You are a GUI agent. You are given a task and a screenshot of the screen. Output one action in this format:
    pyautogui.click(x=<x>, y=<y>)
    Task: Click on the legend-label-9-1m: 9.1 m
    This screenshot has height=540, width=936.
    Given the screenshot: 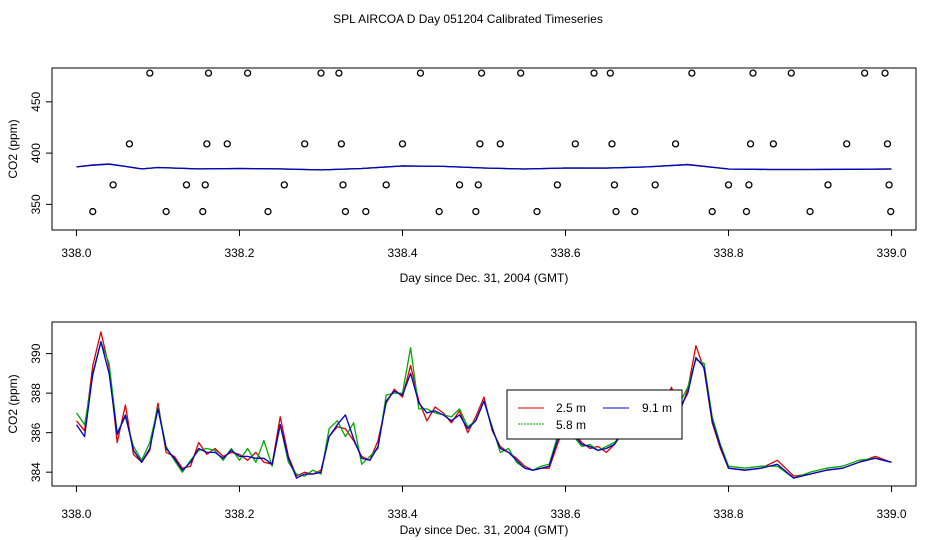 What is the action you would take?
    pyautogui.click(x=657, y=408)
    